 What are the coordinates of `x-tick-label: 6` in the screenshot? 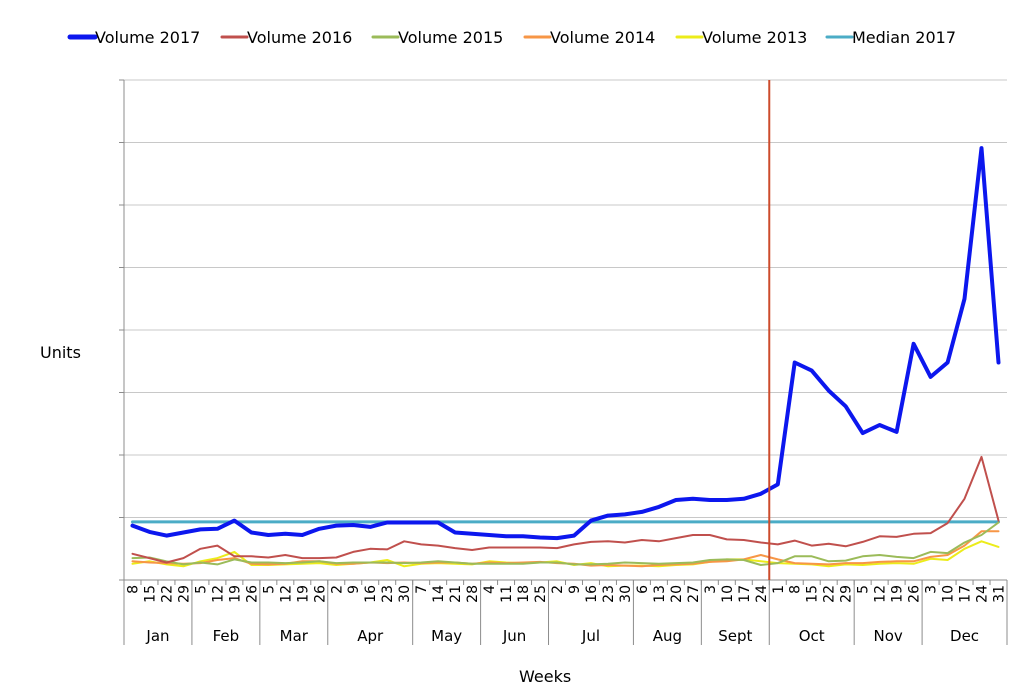 It's located at (643, 589).